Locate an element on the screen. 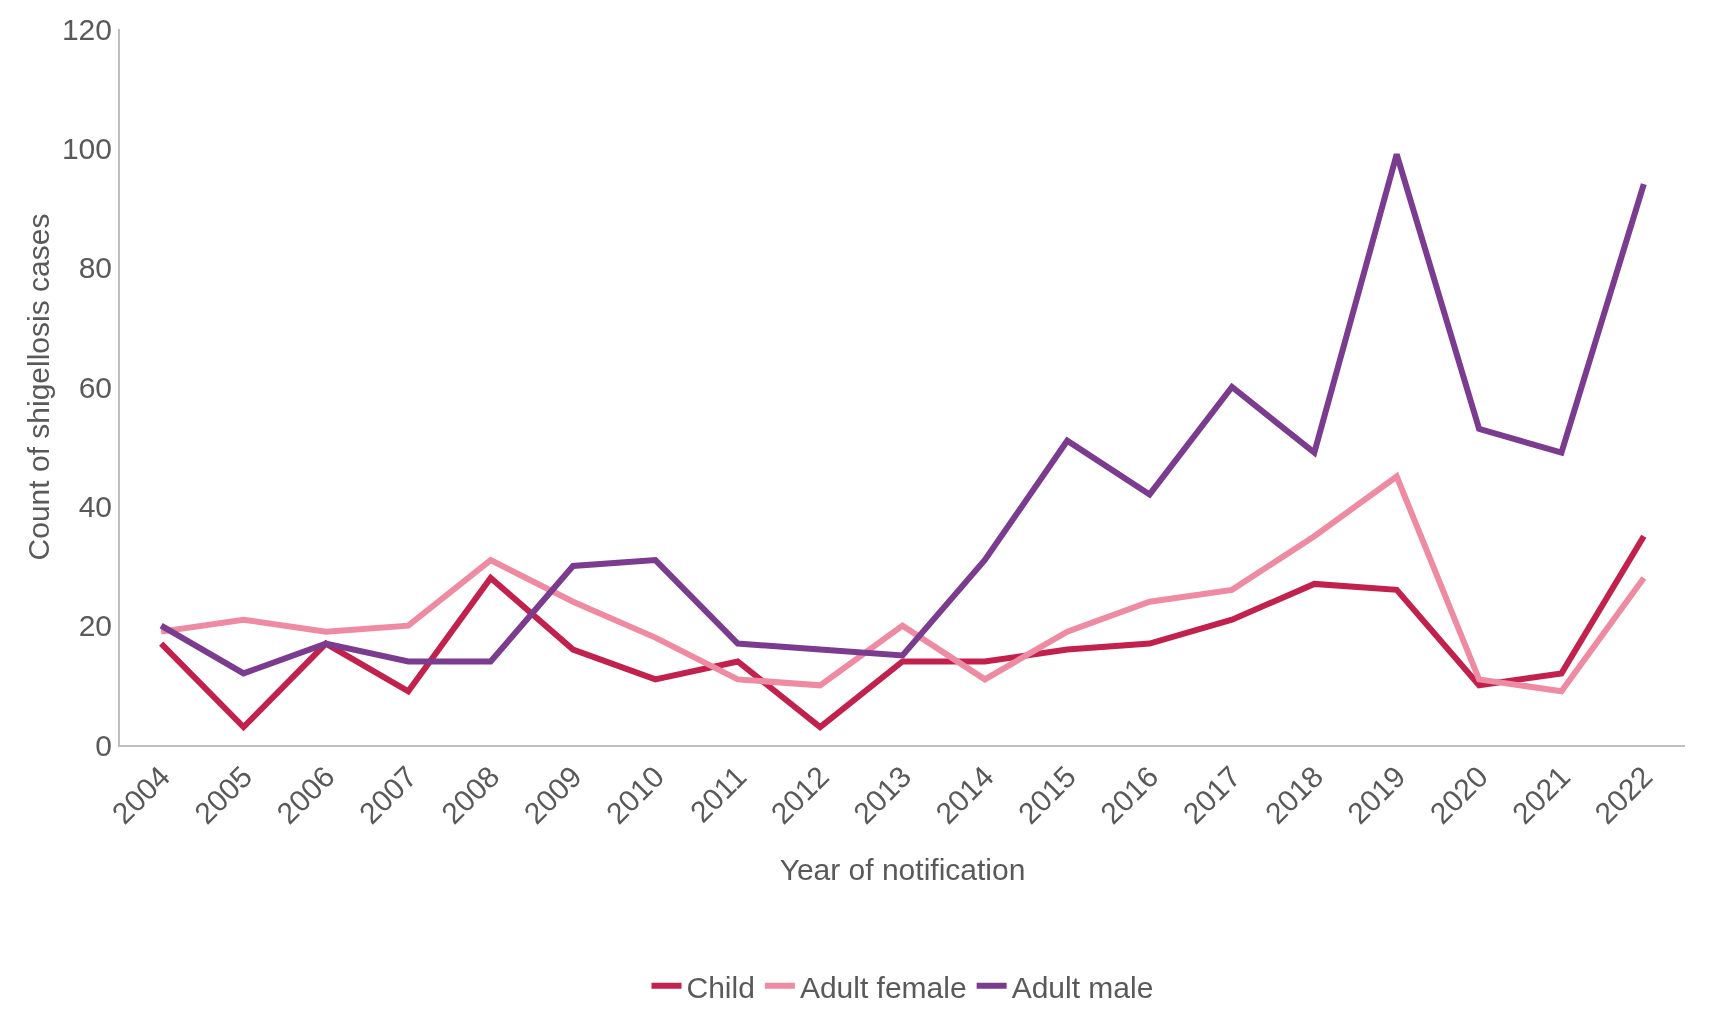  legend-label: Child is located at coordinates (720, 987).